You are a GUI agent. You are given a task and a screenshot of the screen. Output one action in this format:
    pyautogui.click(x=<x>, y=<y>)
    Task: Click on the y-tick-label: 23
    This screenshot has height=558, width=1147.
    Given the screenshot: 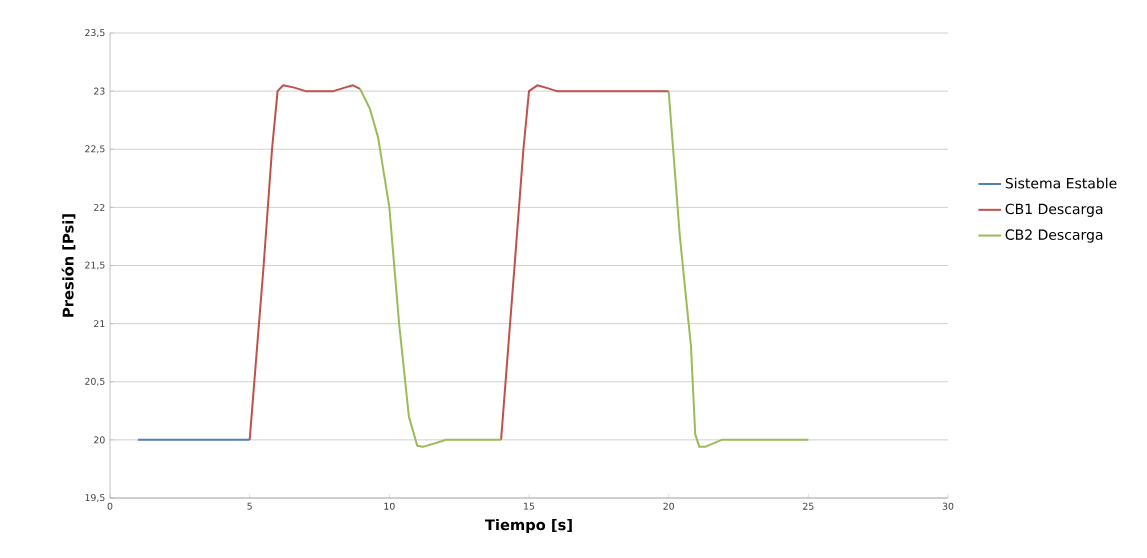 What is the action you would take?
    pyautogui.click(x=99, y=91)
    